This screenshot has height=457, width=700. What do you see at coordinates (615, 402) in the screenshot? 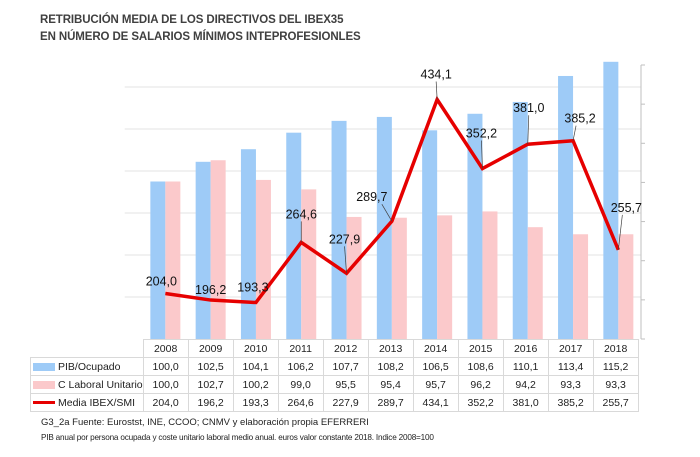
I see `data-table-cell: 255,7` at bounding box center [615, 402].